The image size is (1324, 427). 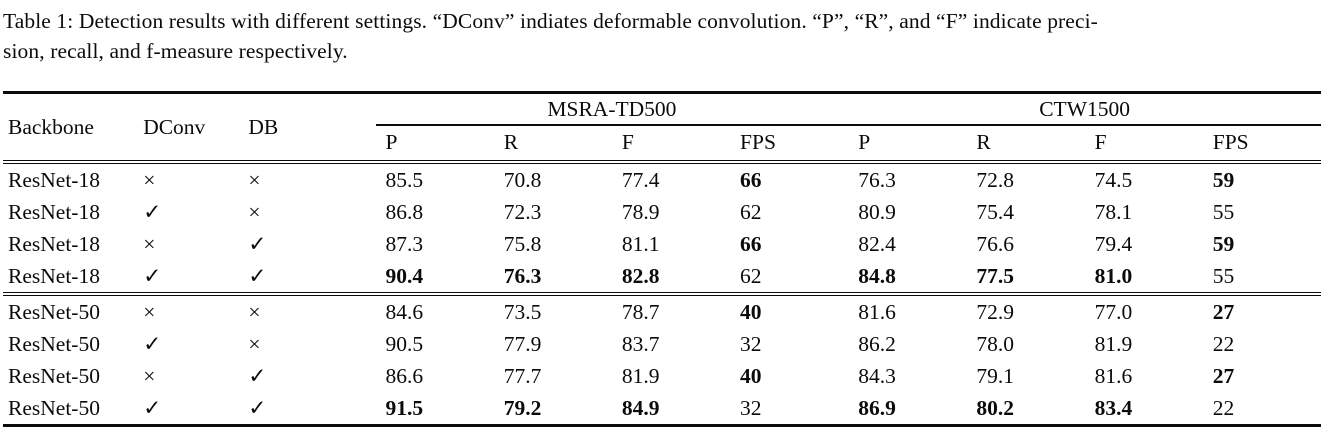 I want to click on header-msra-p: P, so click(x=434, y=144).